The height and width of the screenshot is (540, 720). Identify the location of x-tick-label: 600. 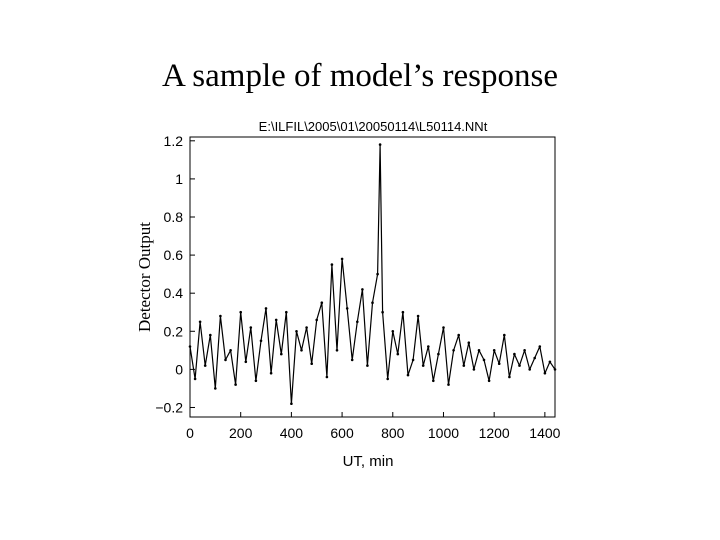
(342, 433).